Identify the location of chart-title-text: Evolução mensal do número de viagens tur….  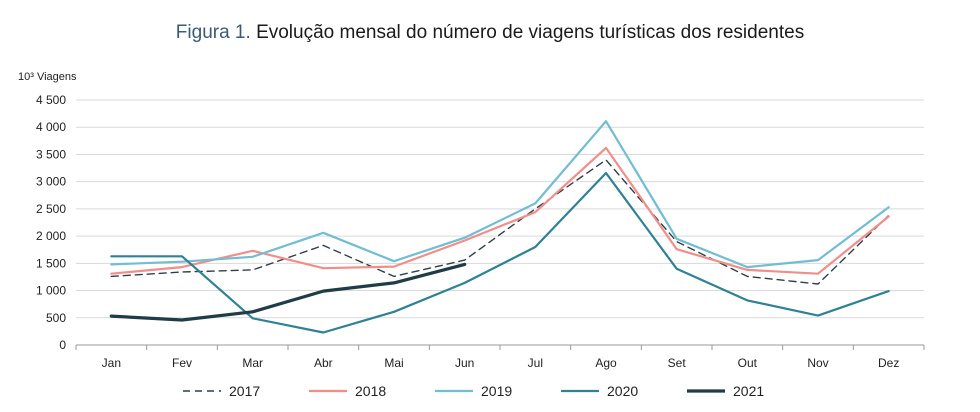
(530, 32).